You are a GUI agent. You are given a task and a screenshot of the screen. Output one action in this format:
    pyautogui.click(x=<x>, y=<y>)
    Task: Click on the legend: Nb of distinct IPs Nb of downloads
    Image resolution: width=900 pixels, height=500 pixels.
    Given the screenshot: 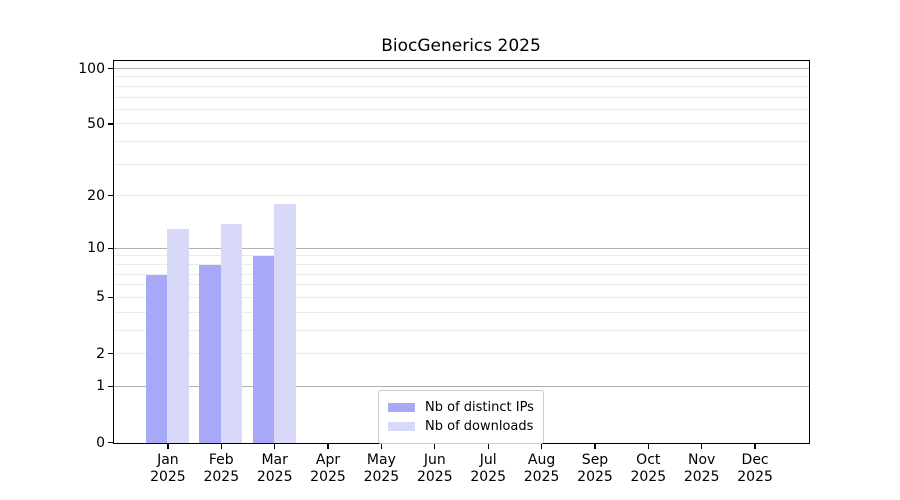 What is the action you would take?
    pyautogui.click(x=461, y=417)
    